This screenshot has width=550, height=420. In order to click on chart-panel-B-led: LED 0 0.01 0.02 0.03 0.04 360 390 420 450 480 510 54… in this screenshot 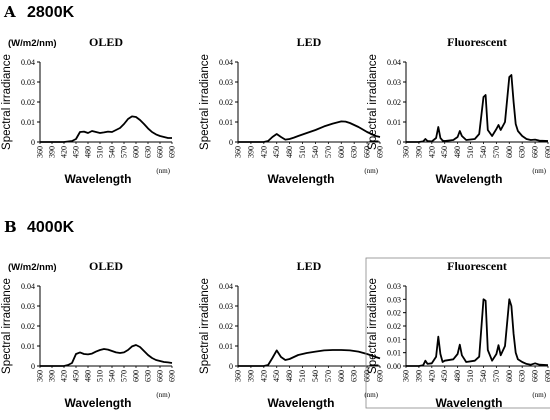, I will do `click(292, 334)`.